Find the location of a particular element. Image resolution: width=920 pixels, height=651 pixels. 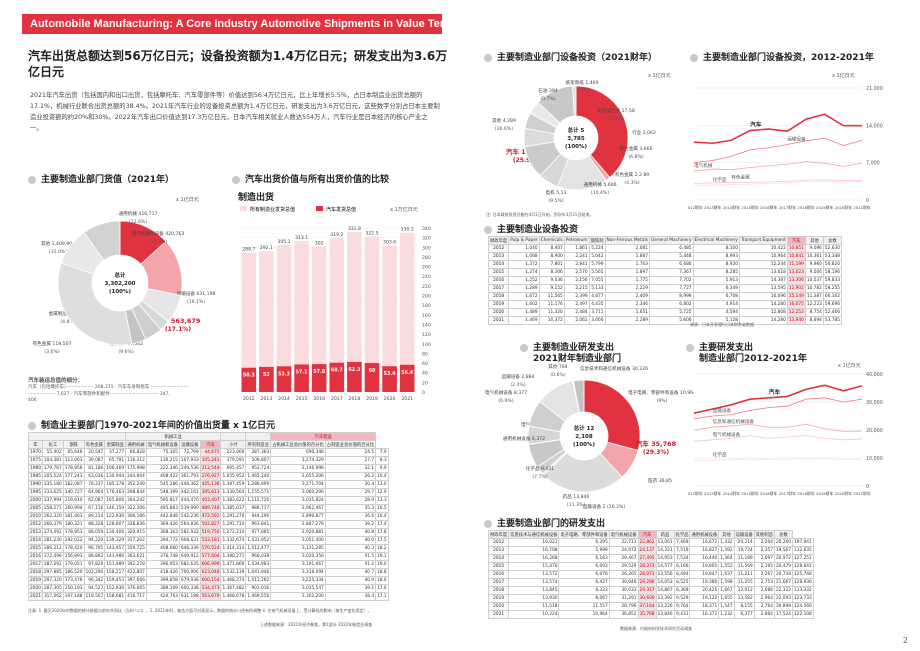

pie-slice-label: 通用机械 5,606 is located at coordinates (600, 184).